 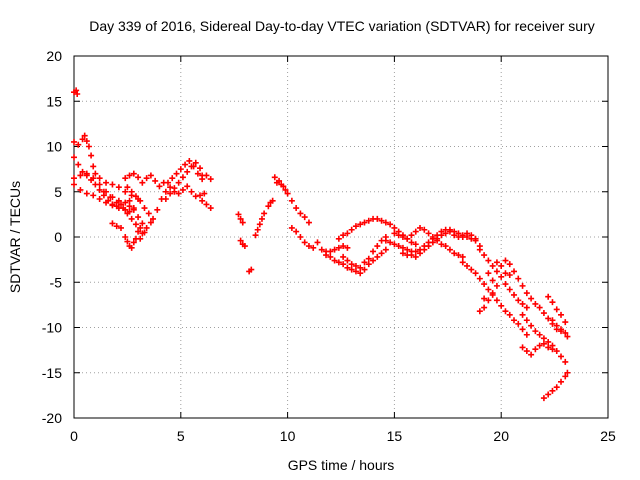 What do you see at coordinates (428, 242) in the screenshot?
I see `series-wave-16h` at bounding box center [428, 242].